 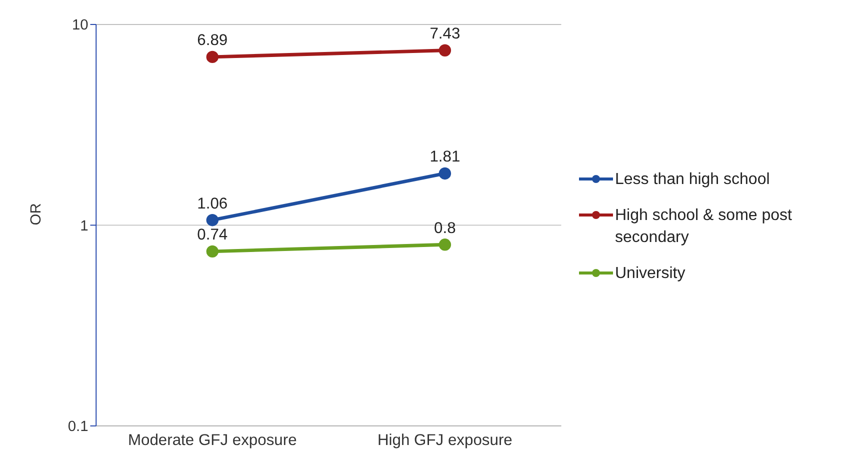 I want to click on x-tick-label: High GFJ exposure, so click(x=445, y=440).